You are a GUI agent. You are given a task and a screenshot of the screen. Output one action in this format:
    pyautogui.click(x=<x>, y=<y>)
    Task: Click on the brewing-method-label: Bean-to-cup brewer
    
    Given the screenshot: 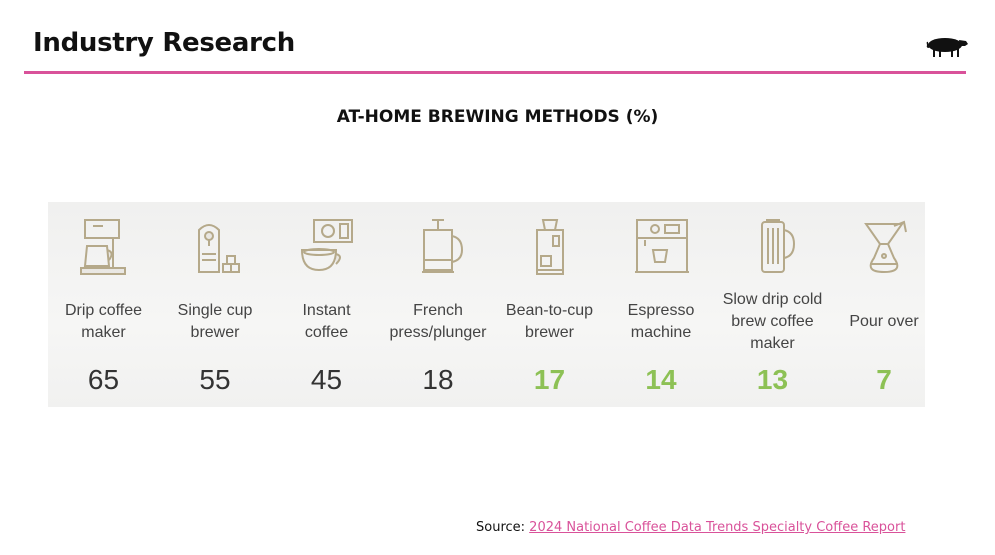 What is the action you would take?
    pyautogui.click(x=549, y=322)
    